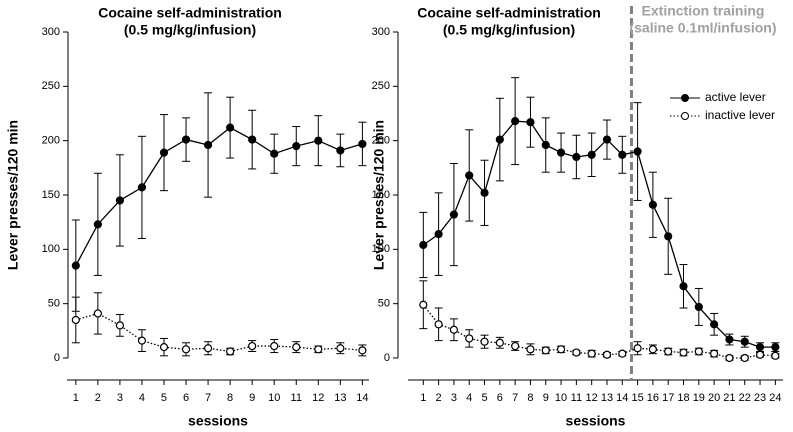 Image resolution: width=793 pixels, height=432 pixels. I want to click on x-tick-label: 21, so click(729, 398).